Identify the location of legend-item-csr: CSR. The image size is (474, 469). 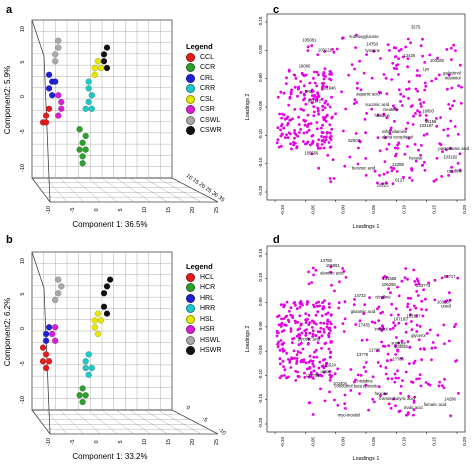
(203, 110).